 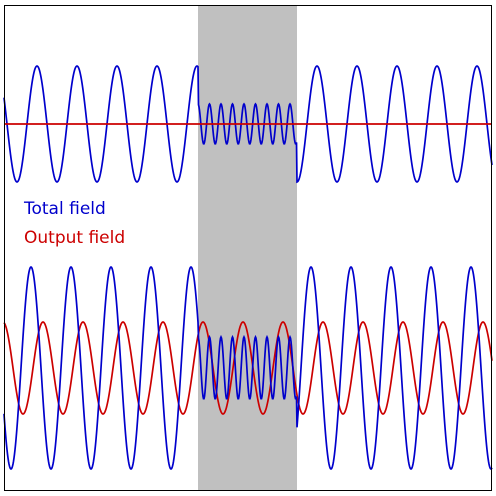 I want to click on legend-total-field: Total field, so click(x=64, y=209).